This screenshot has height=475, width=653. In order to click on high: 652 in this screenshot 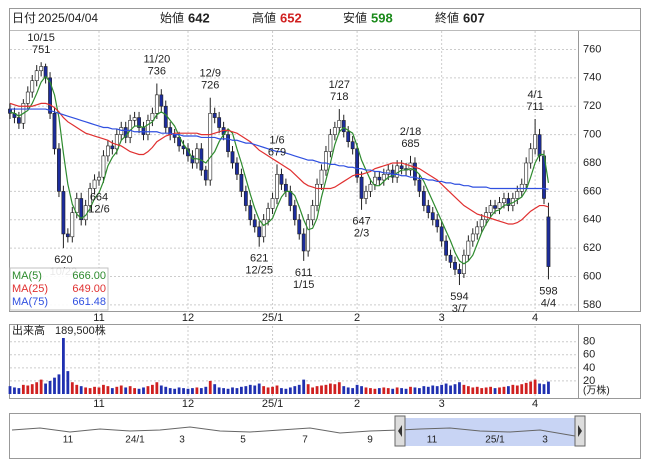, I will do `click(291, 17)`.